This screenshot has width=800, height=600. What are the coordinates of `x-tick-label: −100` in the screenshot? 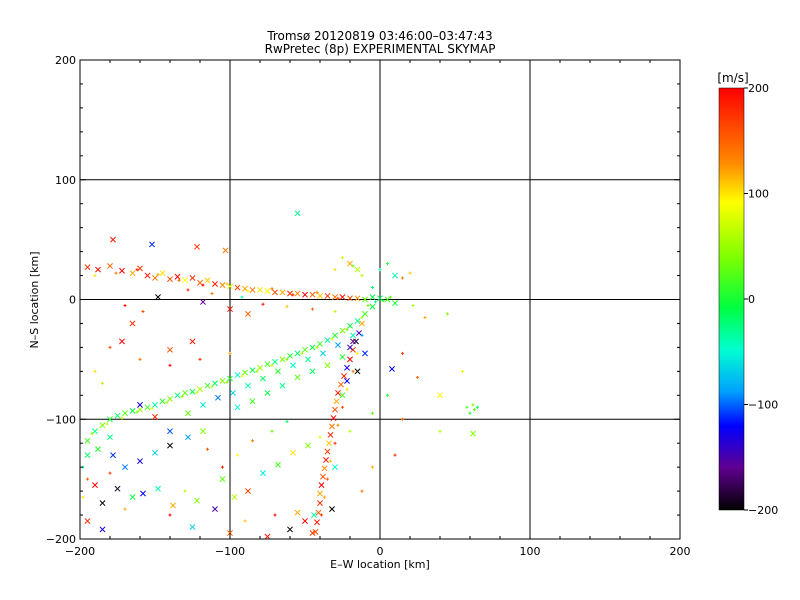 It's located at (230, 551).